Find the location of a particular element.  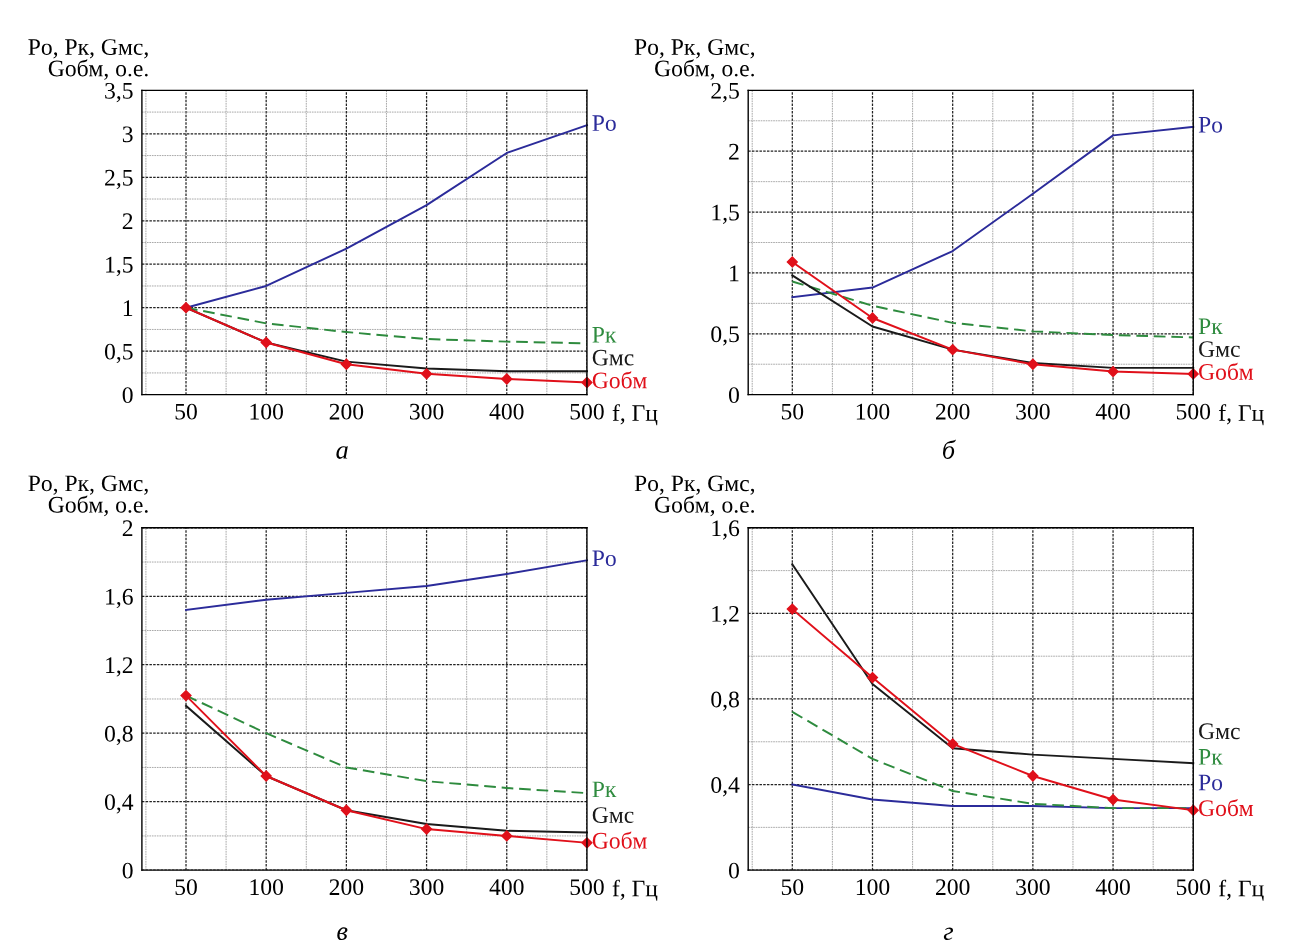

text: в is located at coordinates (342, 934).